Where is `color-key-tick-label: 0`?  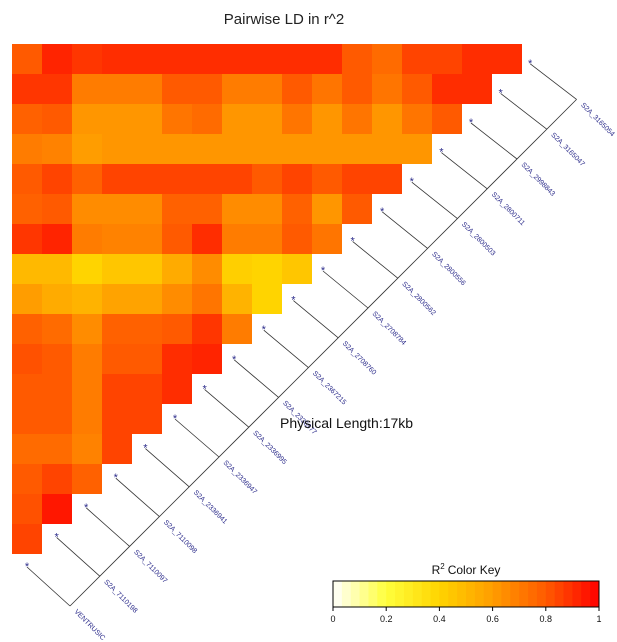
color-key-tick-label: 0 is located at coordinates (332, 619).